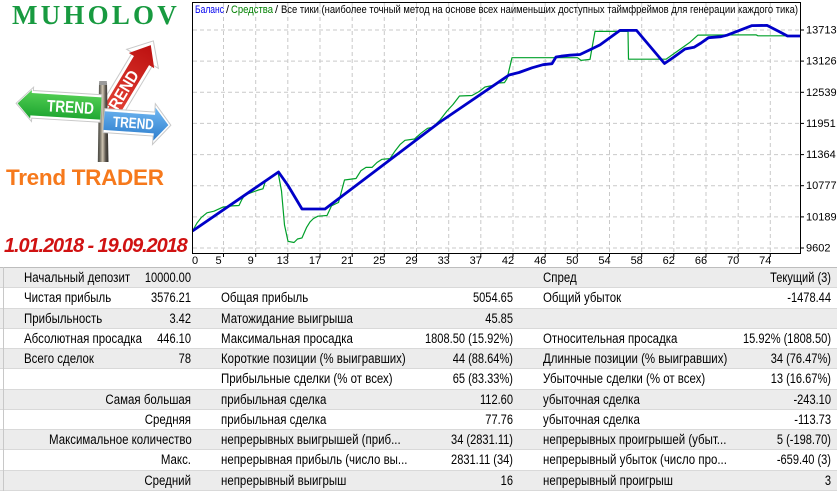  Describe the element at coordinates (701, 261) in the screenshot. I see `svg-text: 66` at that location.